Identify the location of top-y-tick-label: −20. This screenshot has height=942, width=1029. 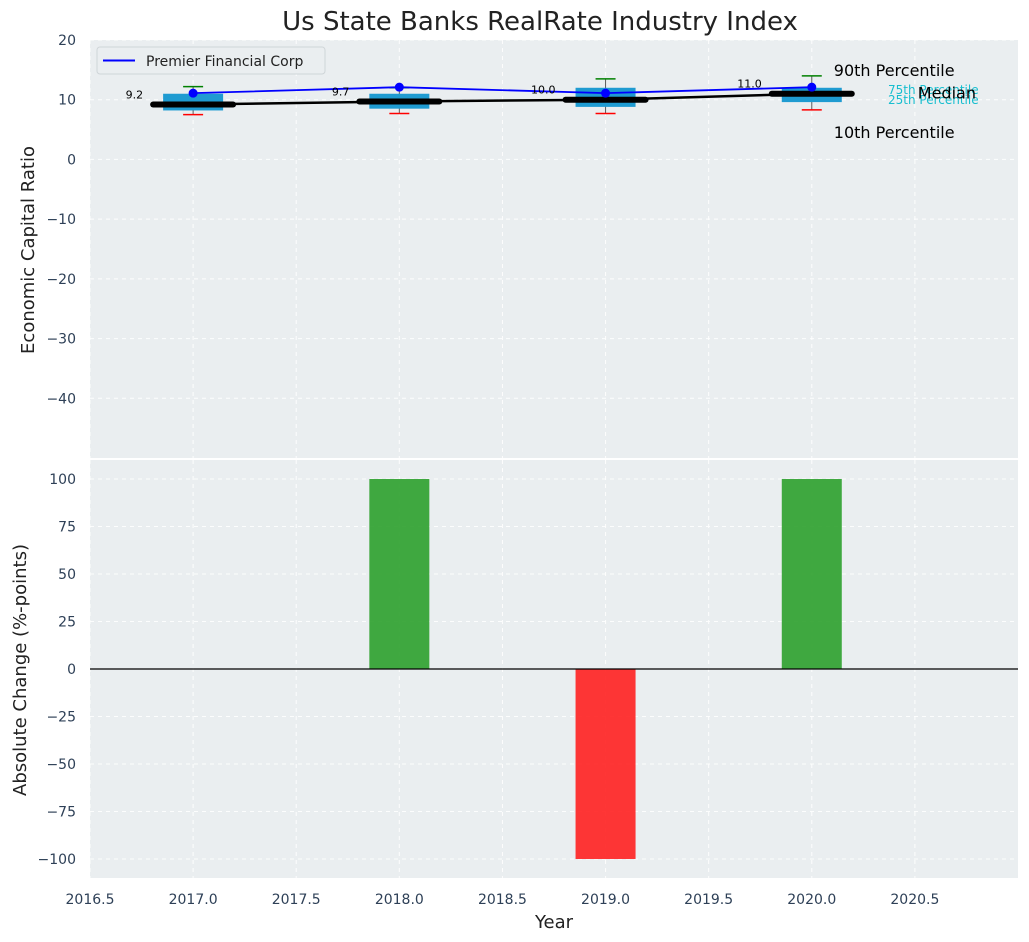
(61, 280).